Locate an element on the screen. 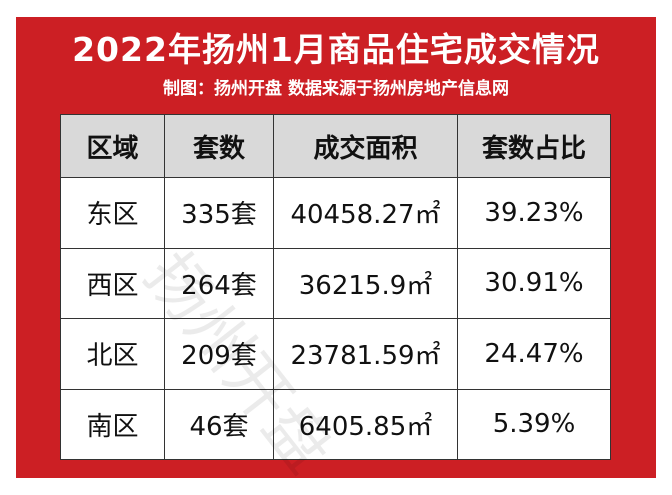 This screenshot has height=495, width=672. cell-units: 209套 is located at coordinates (219, 354).